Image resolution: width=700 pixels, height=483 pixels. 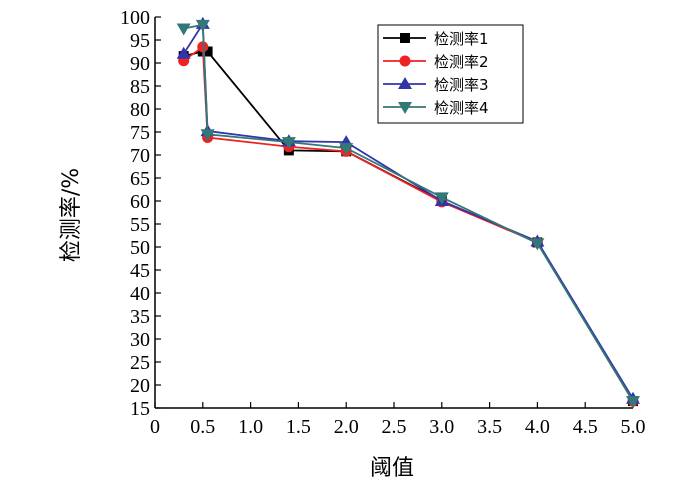 What do you see at coordinates (140, 133) in the screenshot?
I see `y-tick-label: 75` at bounding box center [140, 133].